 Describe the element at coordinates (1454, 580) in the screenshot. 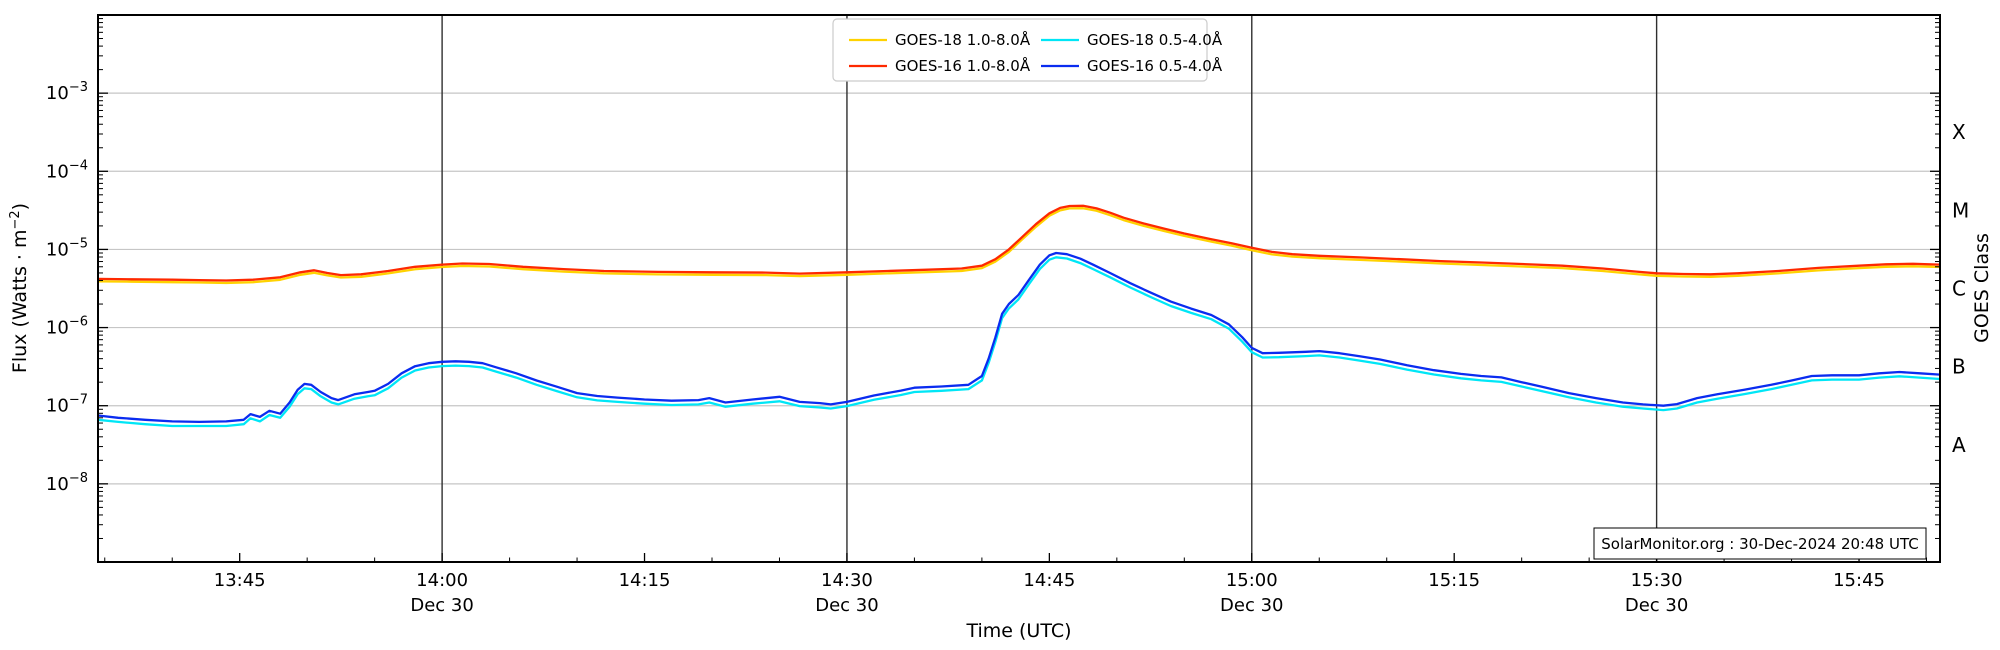

I see `x-tick-label: 15:15` at that location.